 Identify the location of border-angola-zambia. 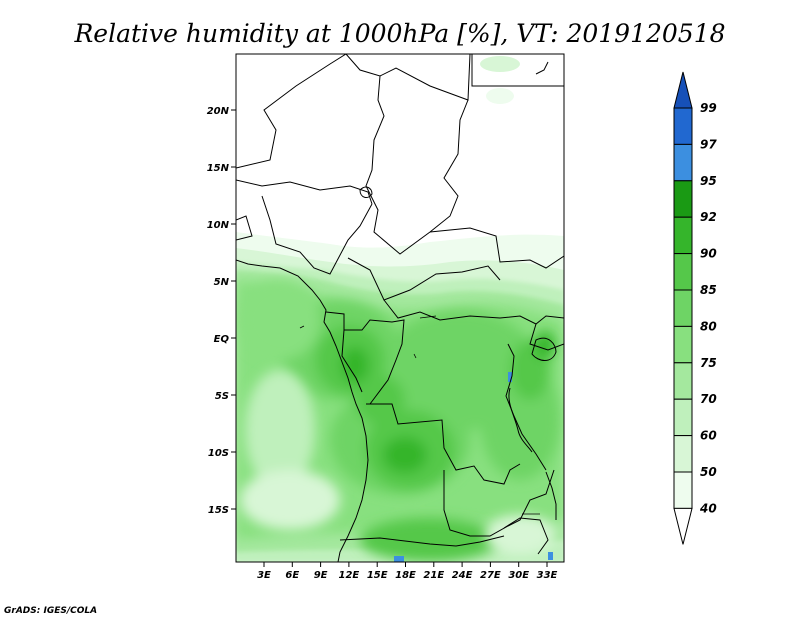
(499, 503).